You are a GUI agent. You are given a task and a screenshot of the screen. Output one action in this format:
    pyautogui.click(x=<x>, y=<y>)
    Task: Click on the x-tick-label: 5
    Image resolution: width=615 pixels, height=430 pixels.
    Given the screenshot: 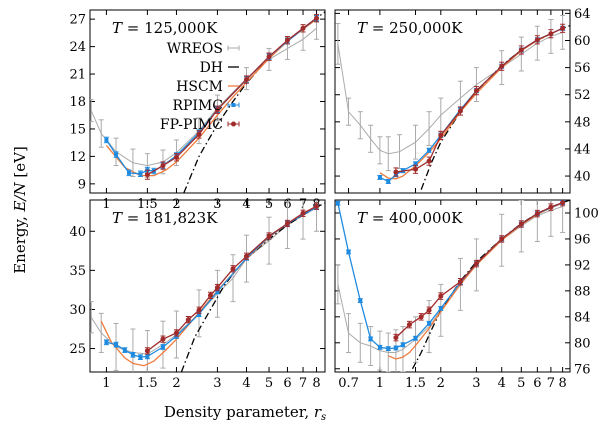 What is the action you would take?
    pyautogui.click(x=521, y=383)
    